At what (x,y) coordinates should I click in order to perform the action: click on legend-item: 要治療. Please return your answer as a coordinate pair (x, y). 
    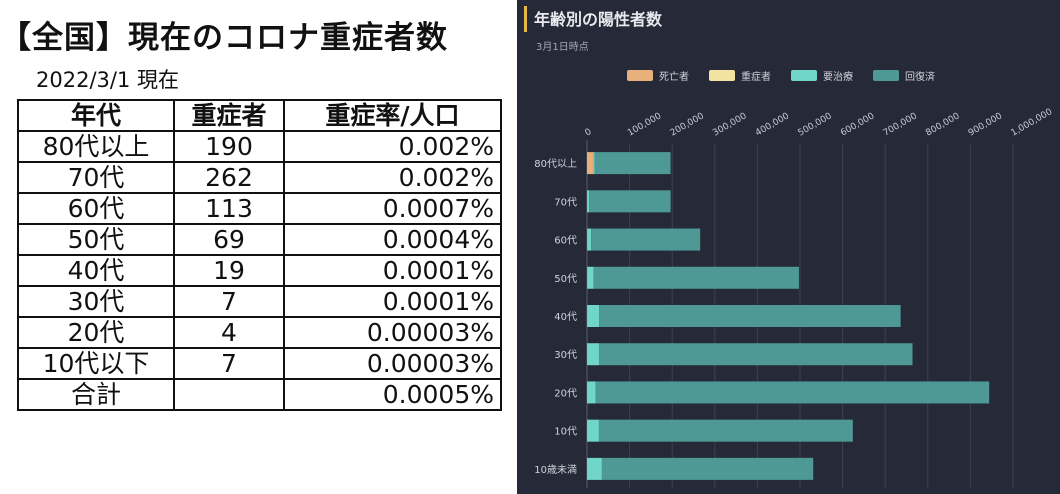
    Looking at the image, I should click on (822, 75).